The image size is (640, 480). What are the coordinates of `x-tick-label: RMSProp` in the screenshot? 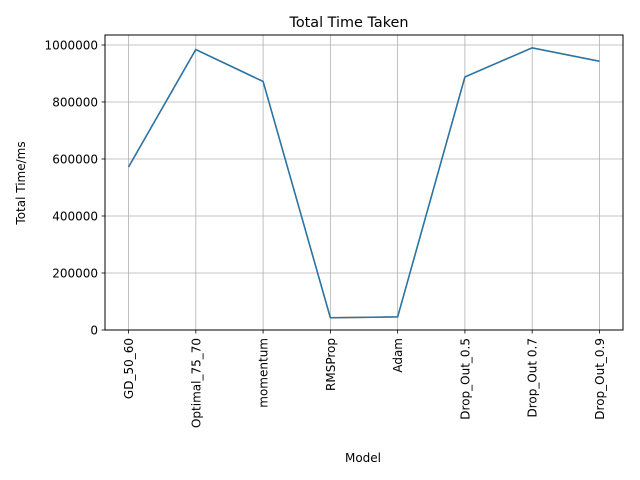 It's located at (331, 364).